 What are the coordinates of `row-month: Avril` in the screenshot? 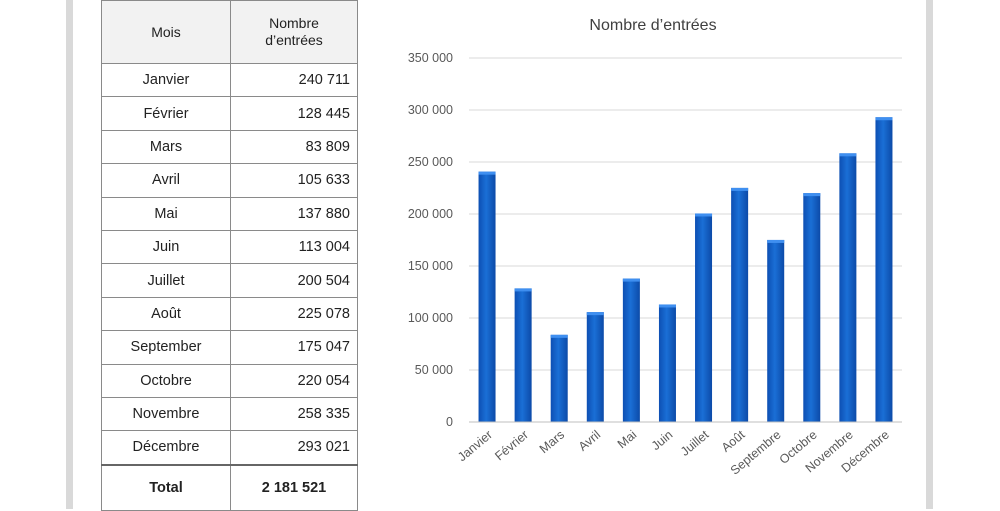 It's located at (166, 180).